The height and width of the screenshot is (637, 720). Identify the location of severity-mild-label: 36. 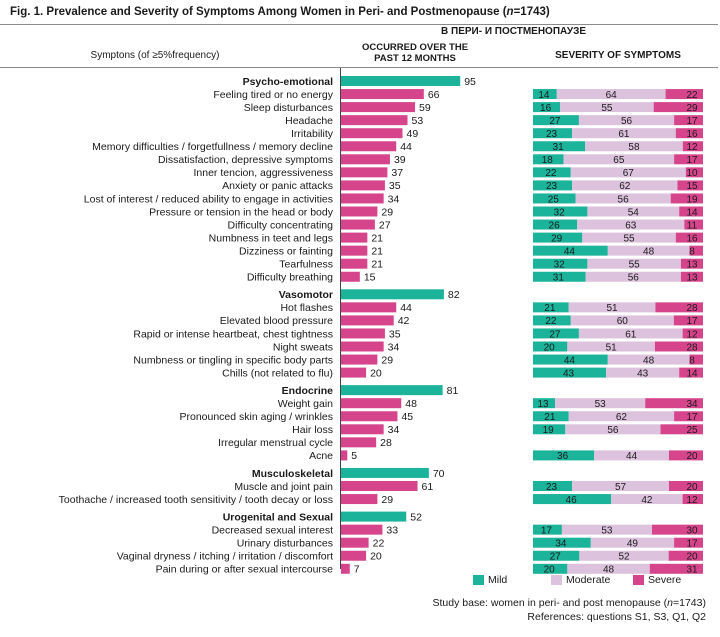
(563, 456).